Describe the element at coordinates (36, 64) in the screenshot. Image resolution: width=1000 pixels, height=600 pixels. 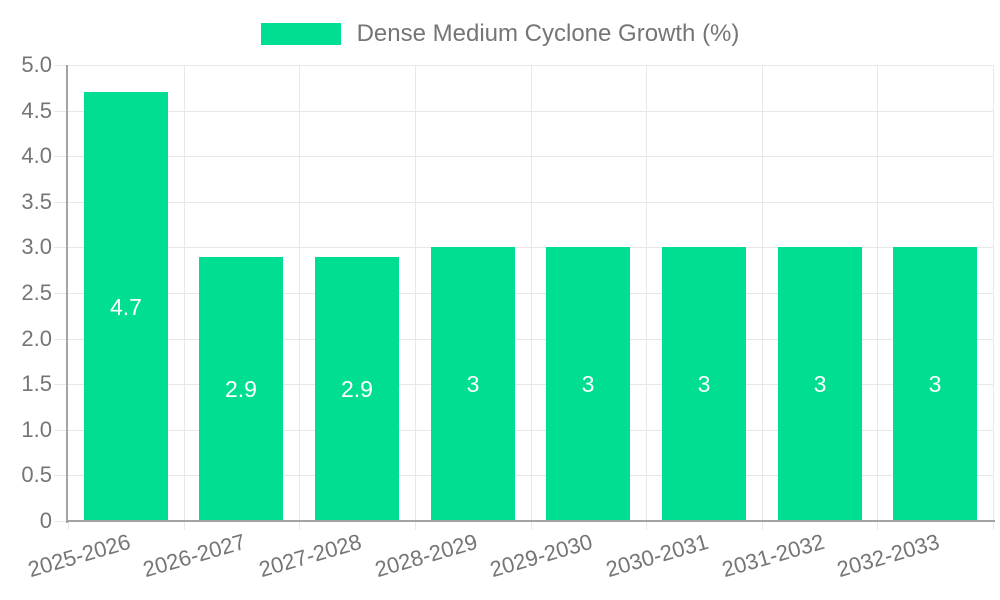
I see `y-tick-label: 5.0` at that location.